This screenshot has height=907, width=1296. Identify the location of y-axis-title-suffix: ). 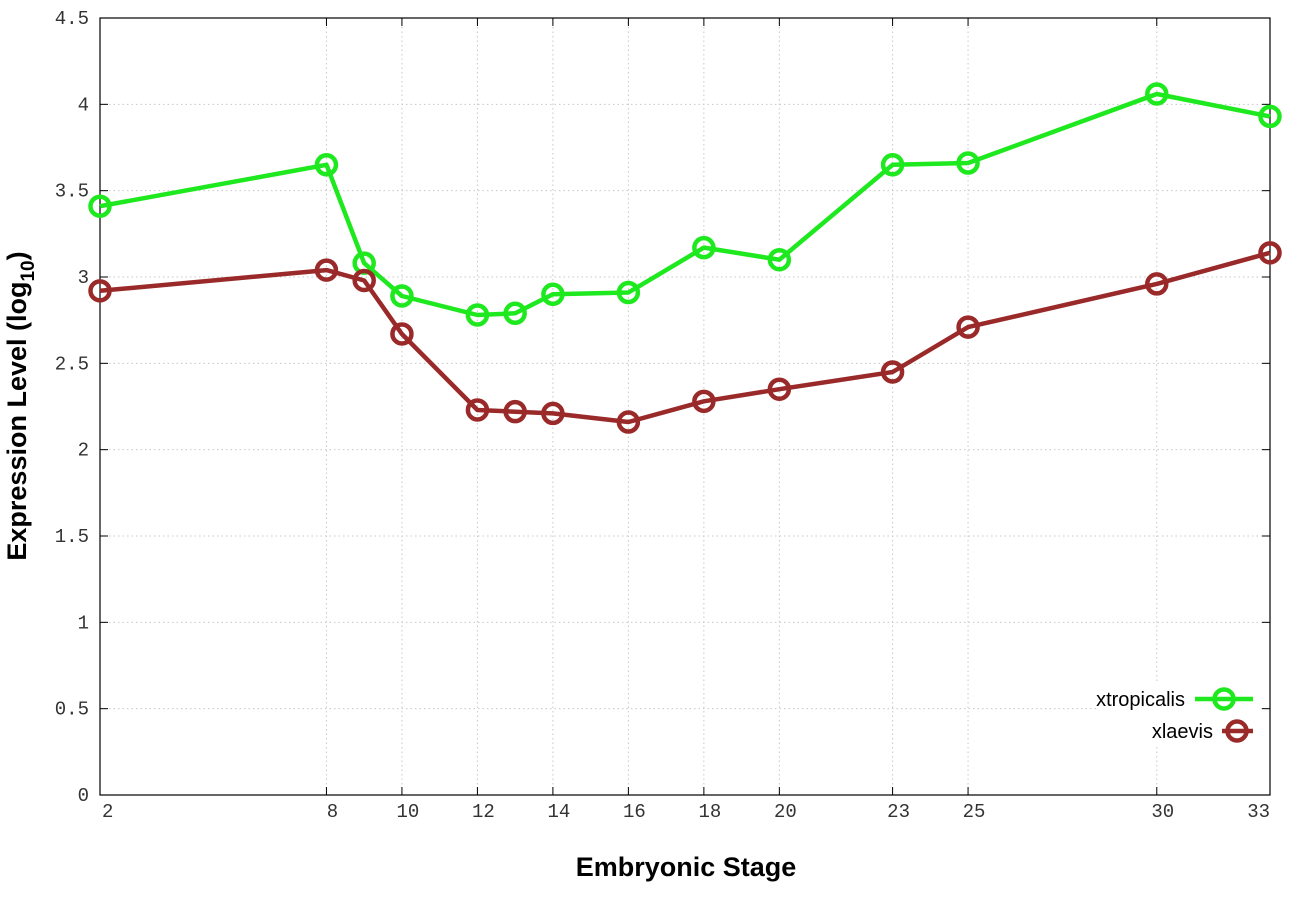
(17, 255).